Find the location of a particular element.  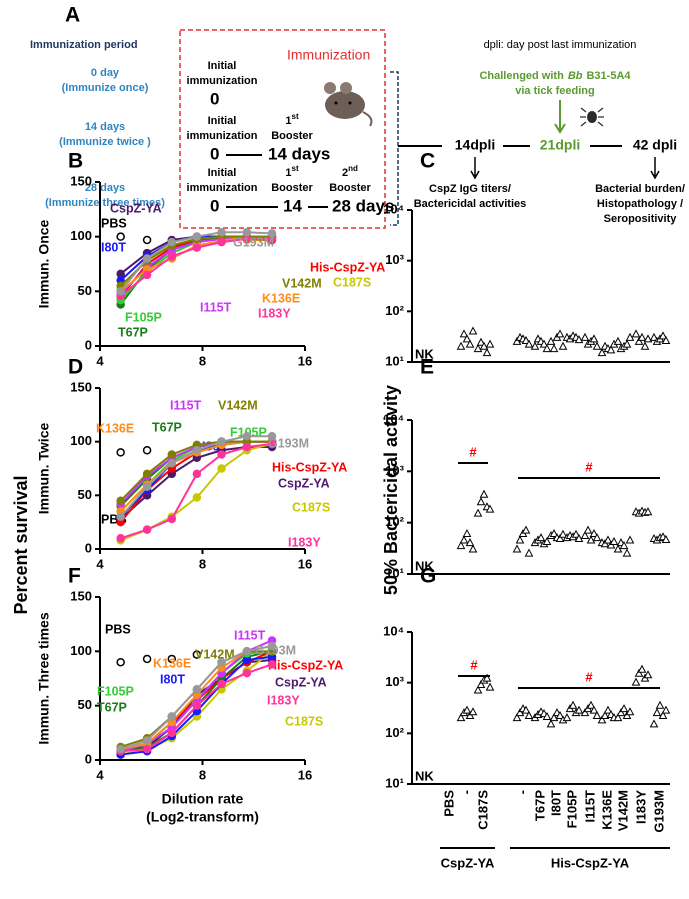

category-label: I183Y is located at coordinates (640, 807).